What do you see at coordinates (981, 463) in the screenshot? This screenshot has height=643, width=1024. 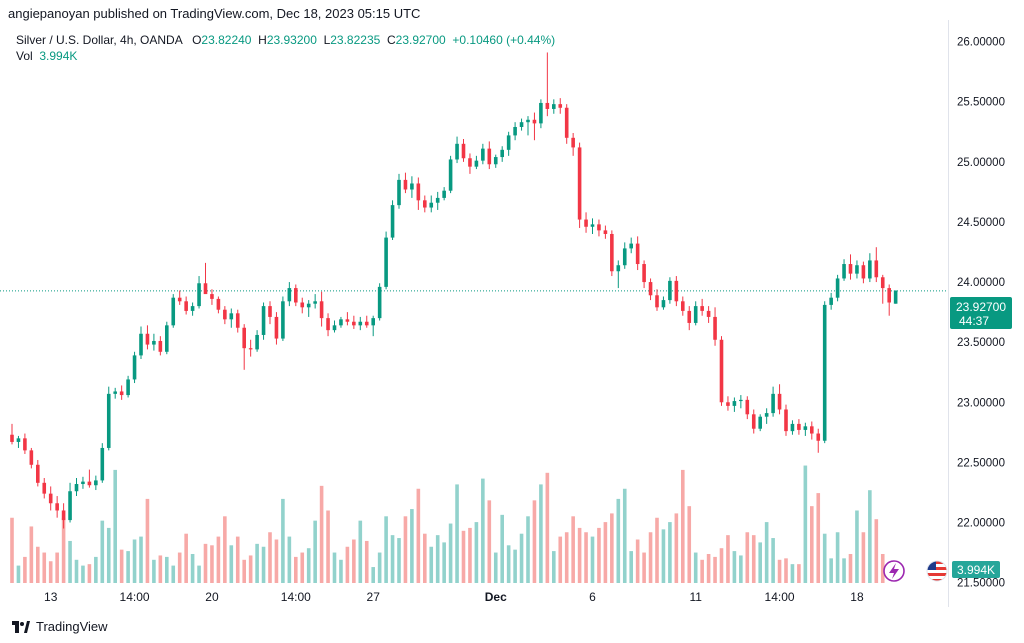 I see `price-tick-label: 22.50000` at bounding box center [981, 463].